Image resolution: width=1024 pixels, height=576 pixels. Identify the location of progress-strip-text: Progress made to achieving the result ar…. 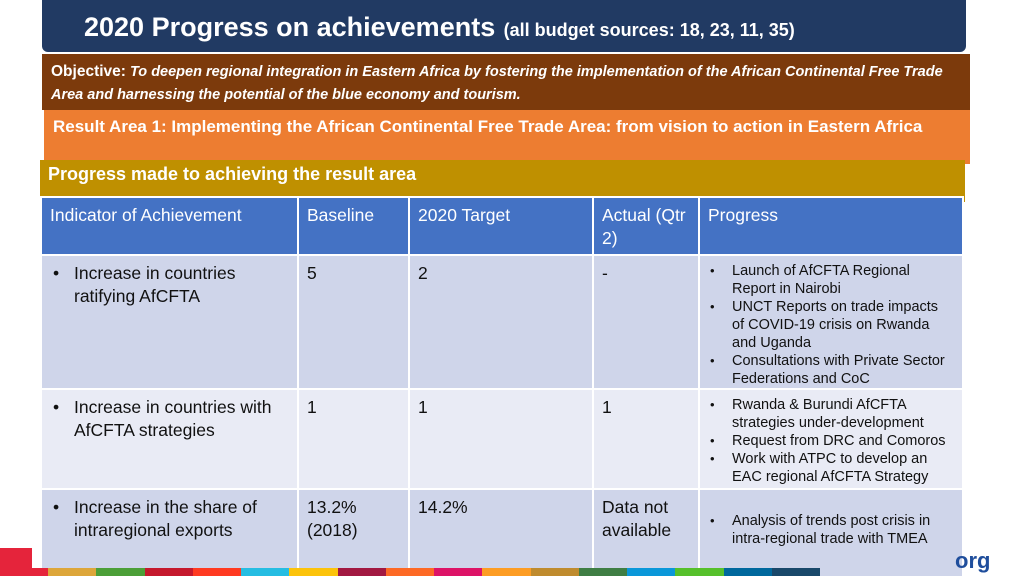
(232, 174).